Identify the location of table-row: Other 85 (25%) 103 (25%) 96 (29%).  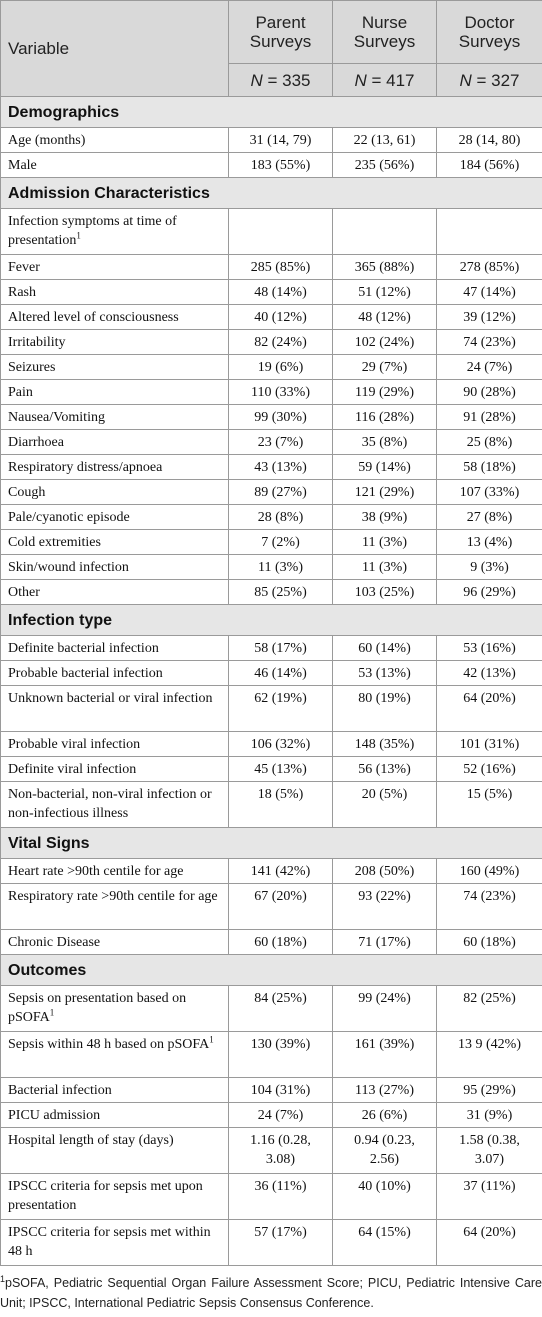
(271, 592).